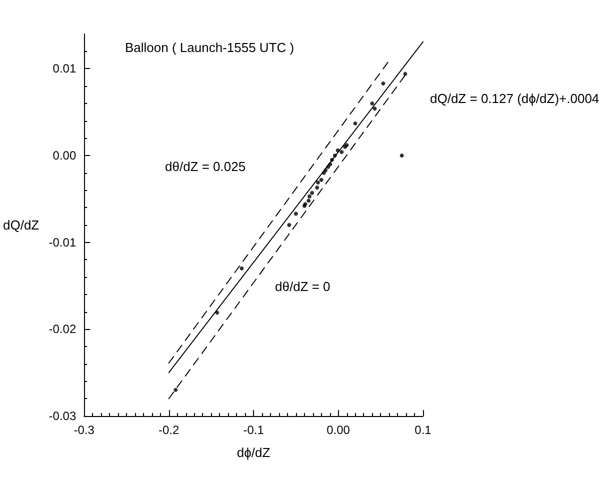  I want to click on x-tick-label: -0.3, so click(84, 430).